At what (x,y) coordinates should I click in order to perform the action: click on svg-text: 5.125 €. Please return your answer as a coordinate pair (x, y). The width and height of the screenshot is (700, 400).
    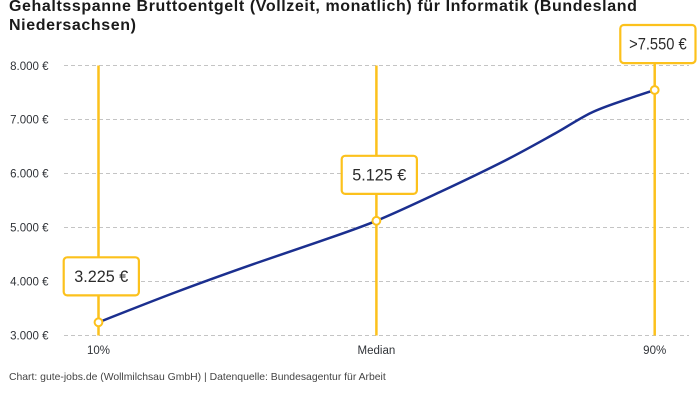
    Looking at the image, I should click on (379, 176).